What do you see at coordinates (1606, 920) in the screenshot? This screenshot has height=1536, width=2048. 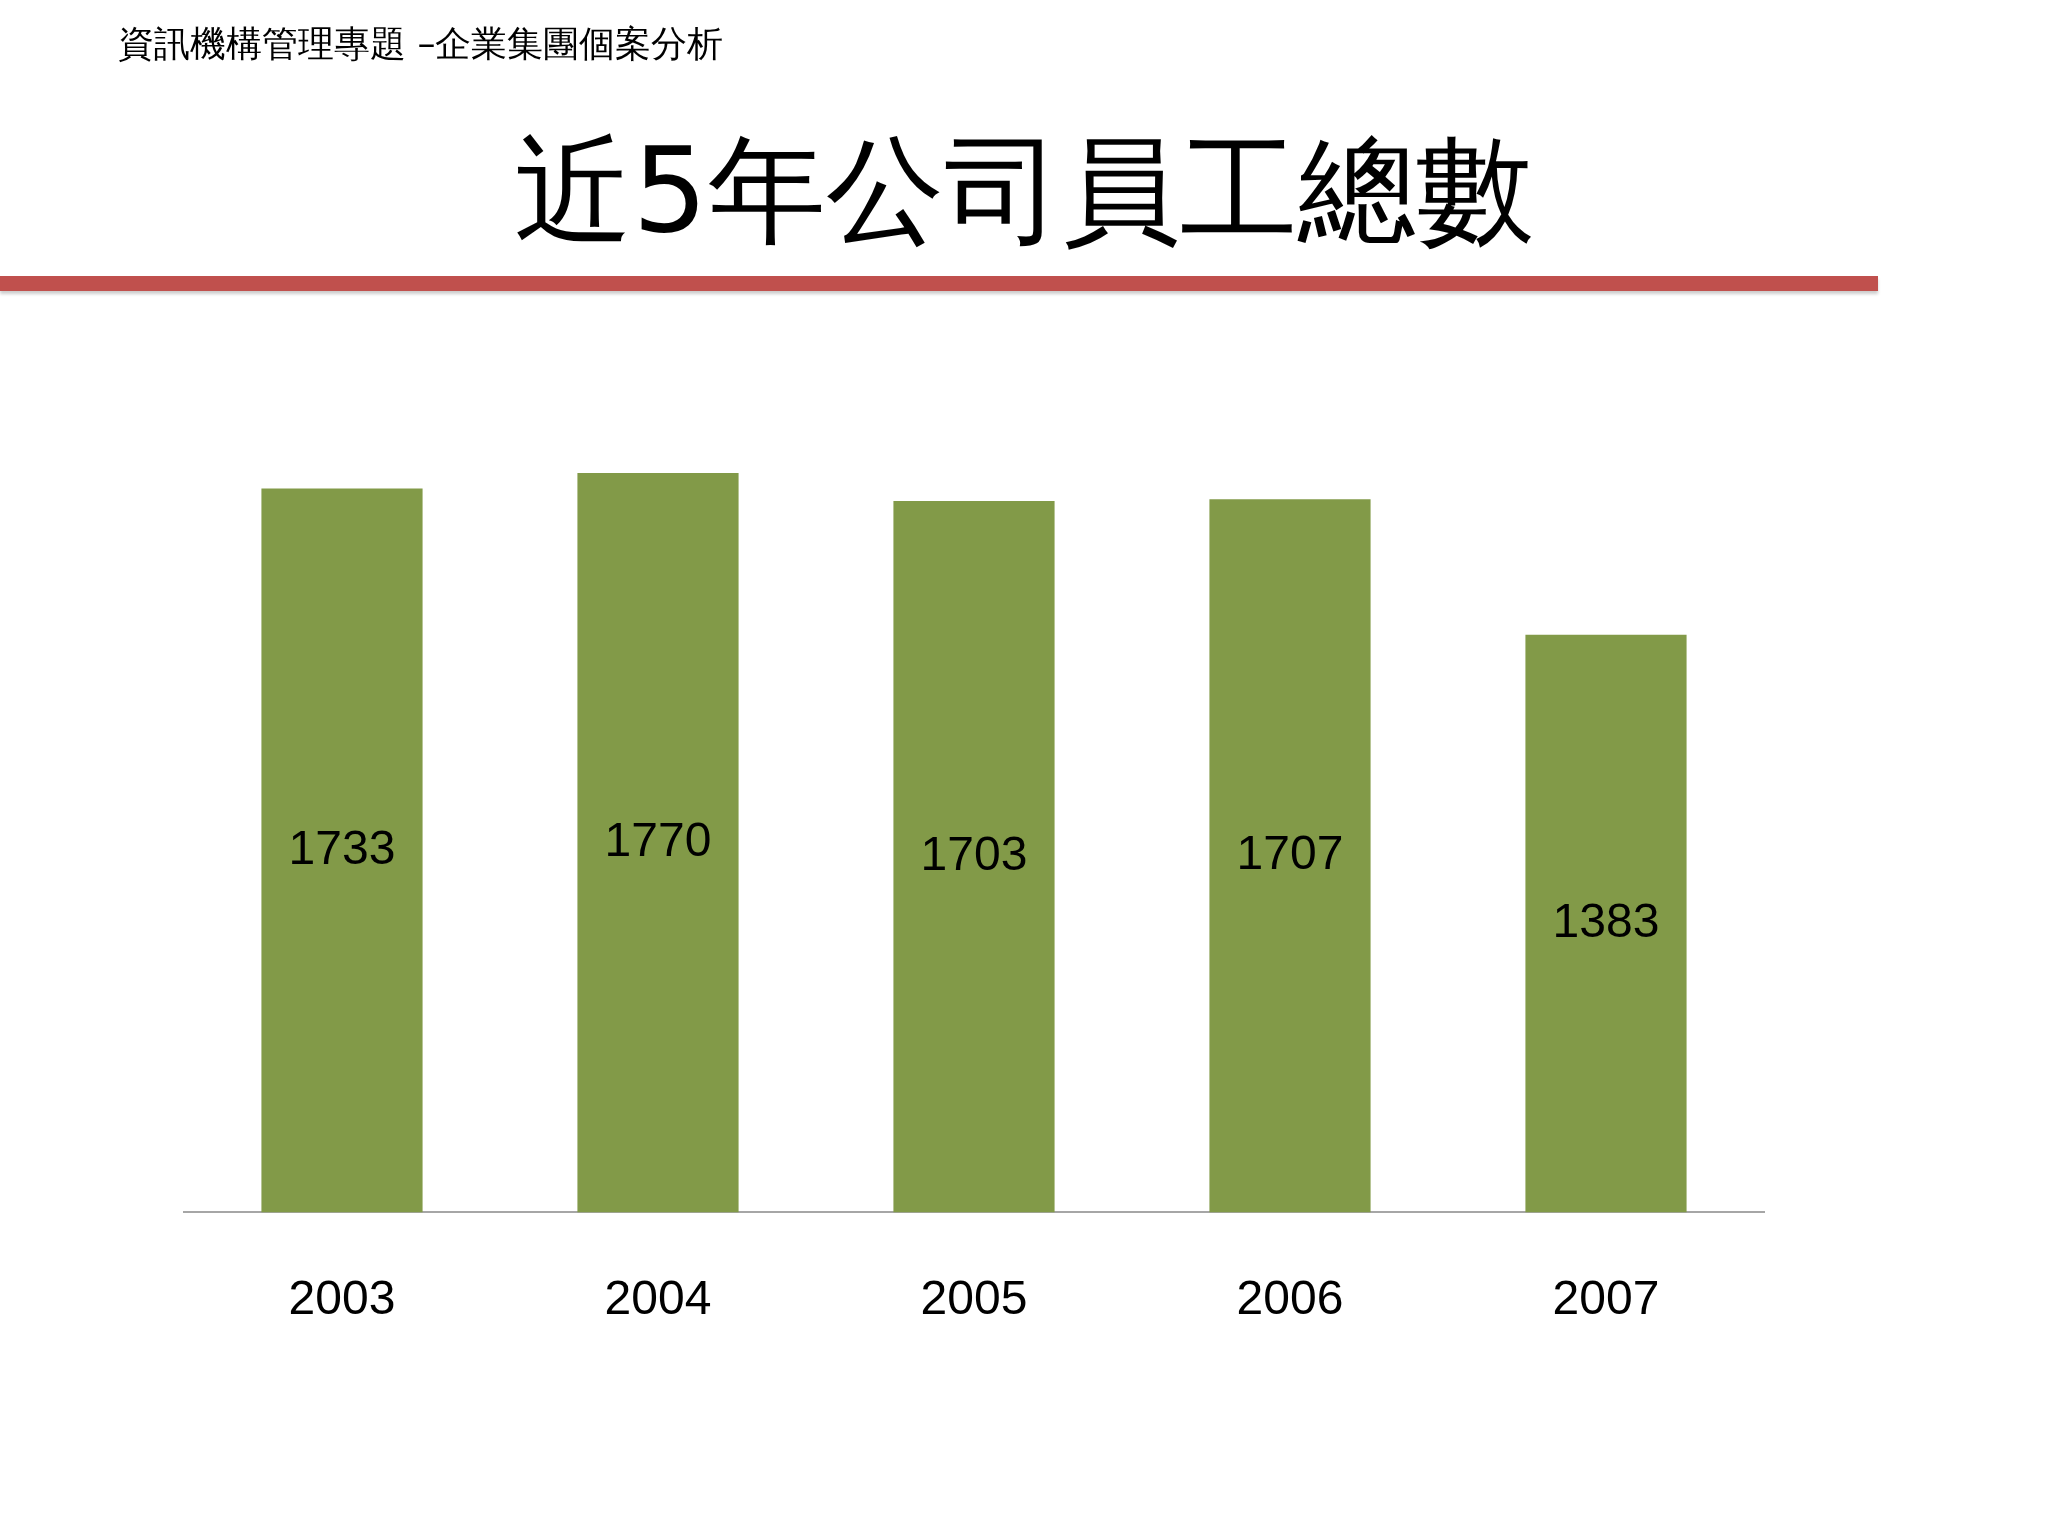 I see `data-label: 1383` at bounding box center [1606, 920].